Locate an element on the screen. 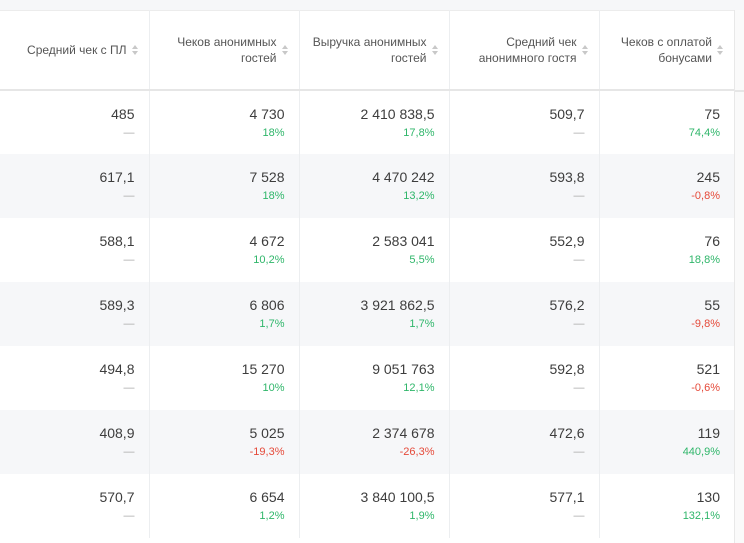  cell-change: 5,5% is located at coordinates (422, 260).